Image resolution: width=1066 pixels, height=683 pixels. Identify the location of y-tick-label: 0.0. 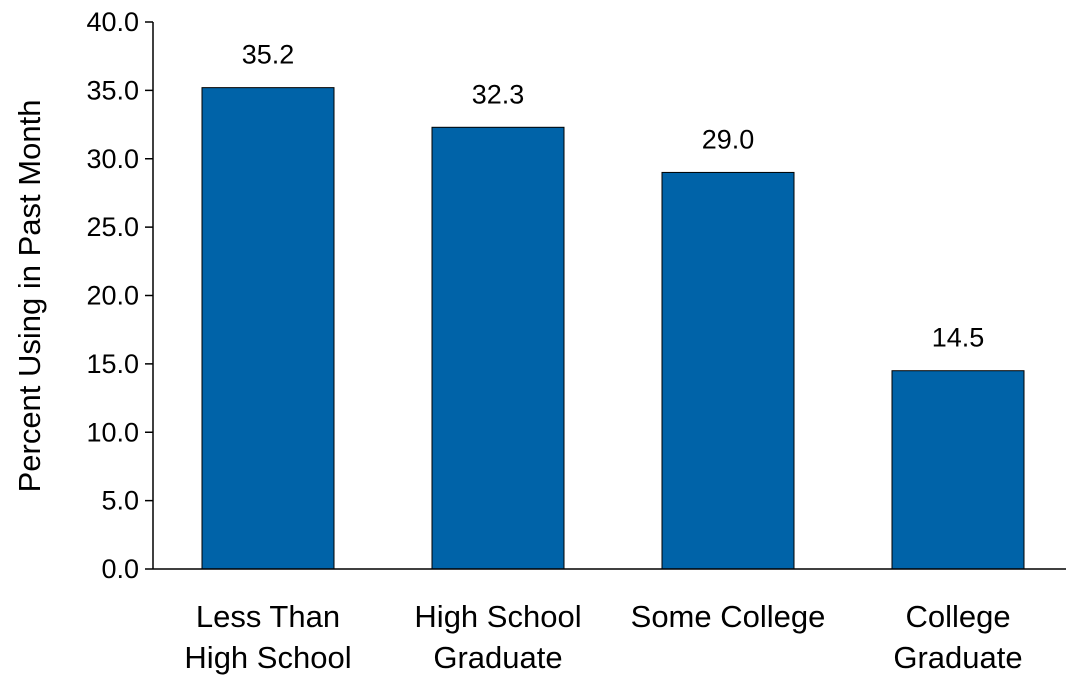
(120, 569).